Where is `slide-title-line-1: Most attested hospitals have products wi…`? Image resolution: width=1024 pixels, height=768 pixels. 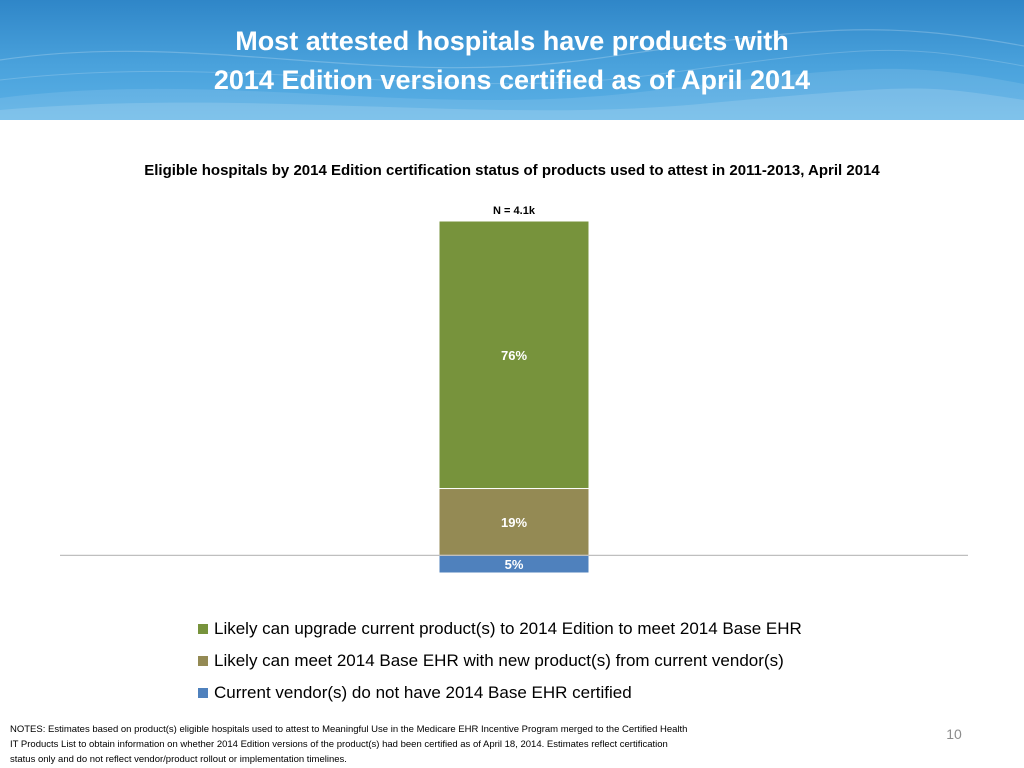
slide-title-line-1: Most attested hospitals have products wi… is located at coordinates (512, 41).